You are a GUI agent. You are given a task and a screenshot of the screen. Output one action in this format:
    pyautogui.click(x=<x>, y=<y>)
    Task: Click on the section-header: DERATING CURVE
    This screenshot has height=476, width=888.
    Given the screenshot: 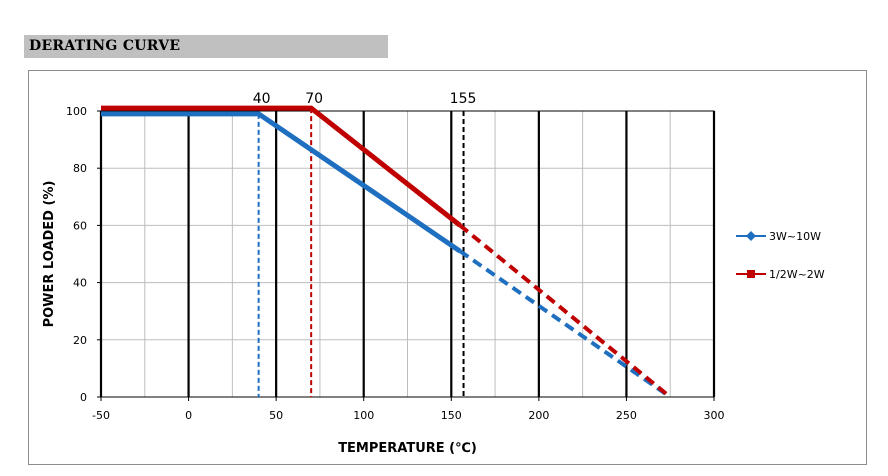 What is the action you would take?
    pyautogui.click(x=206, y=46)
    